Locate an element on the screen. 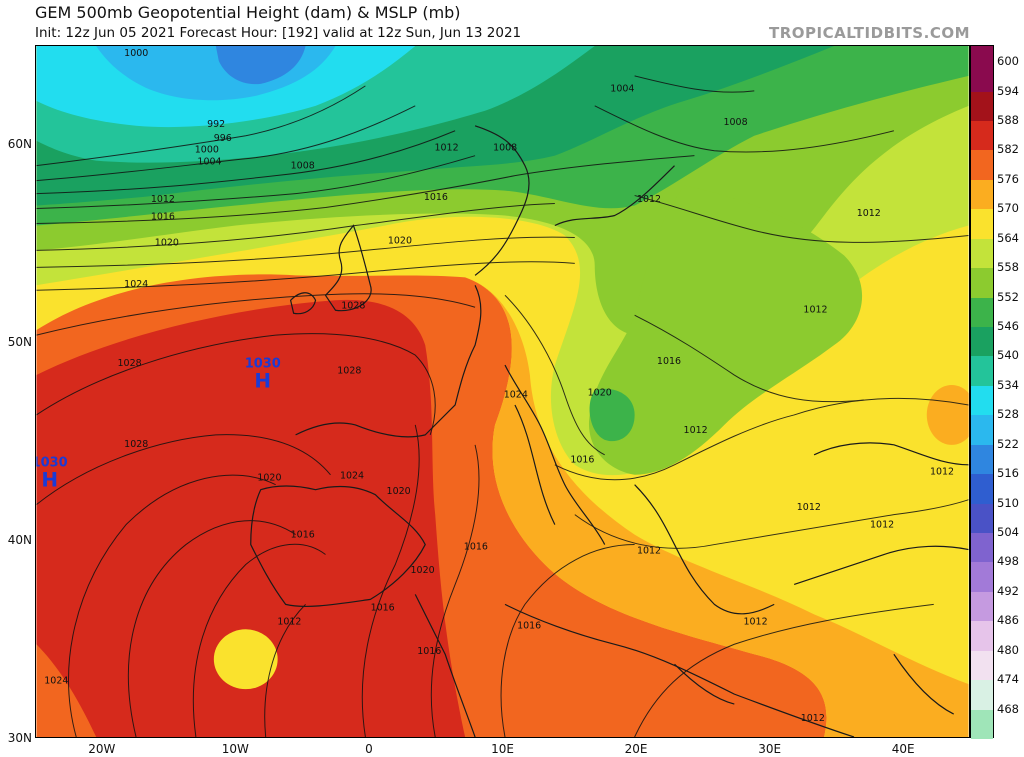 This screenshot has width=1024, height=757. longitude-tick-label: 20E is located at coordinates (636, 749).